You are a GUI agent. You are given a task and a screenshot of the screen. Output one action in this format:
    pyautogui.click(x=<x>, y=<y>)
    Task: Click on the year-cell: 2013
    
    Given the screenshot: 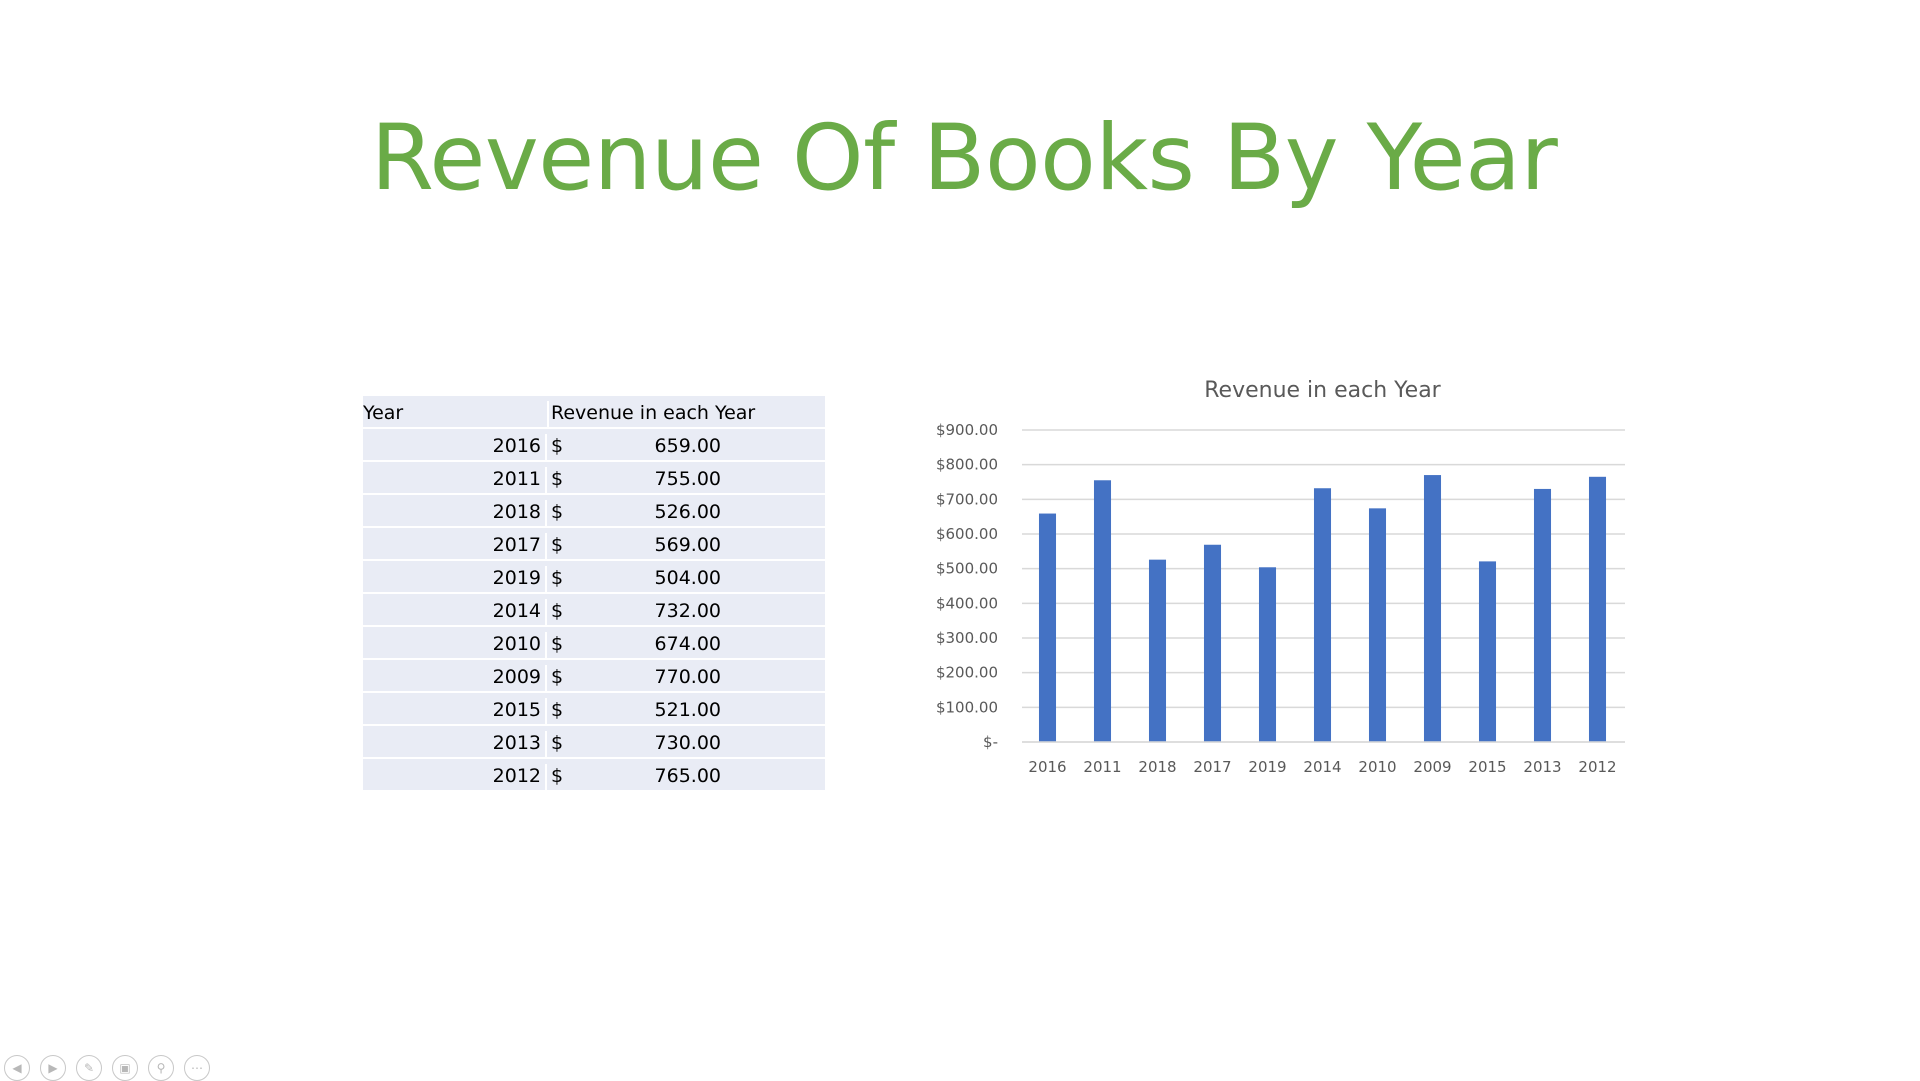 What is the action you would take?
    pyautogui.click(x=516, y=743)
    